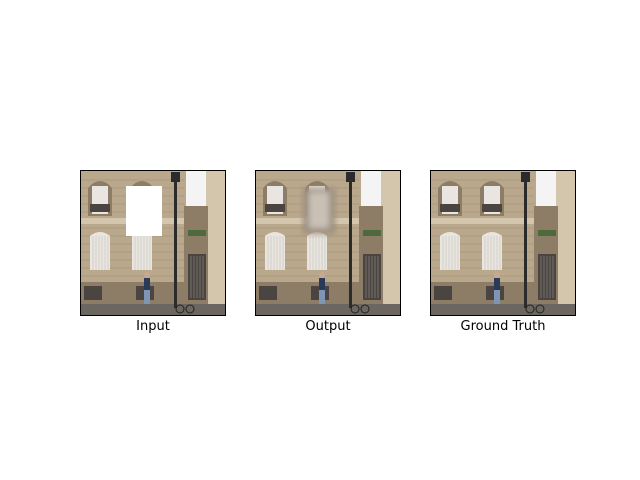  What do you see at coordinates (328, 326) in the screenshot?
I see `output-caption: Output` at bounding box center [328, 326].